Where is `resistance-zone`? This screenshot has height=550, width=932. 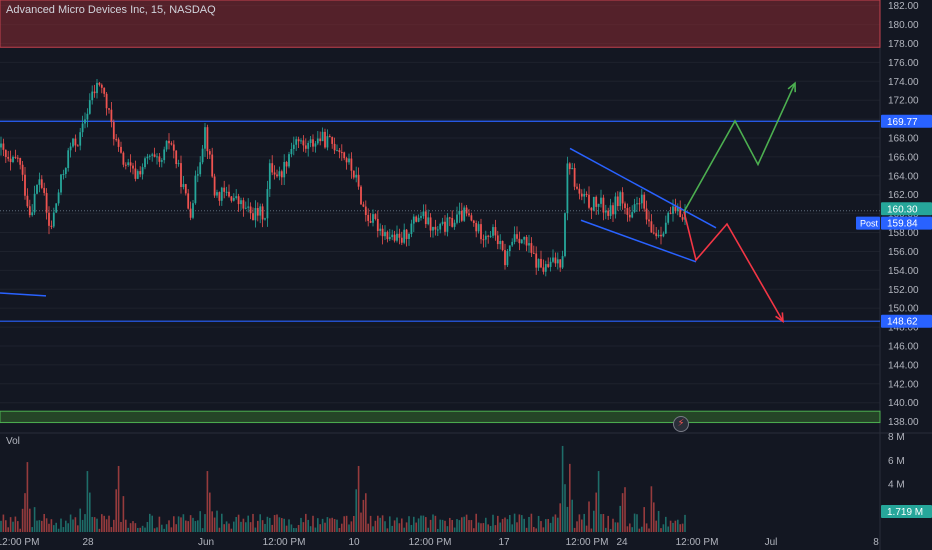
resistance-zone is located at coordinates (440, 24).